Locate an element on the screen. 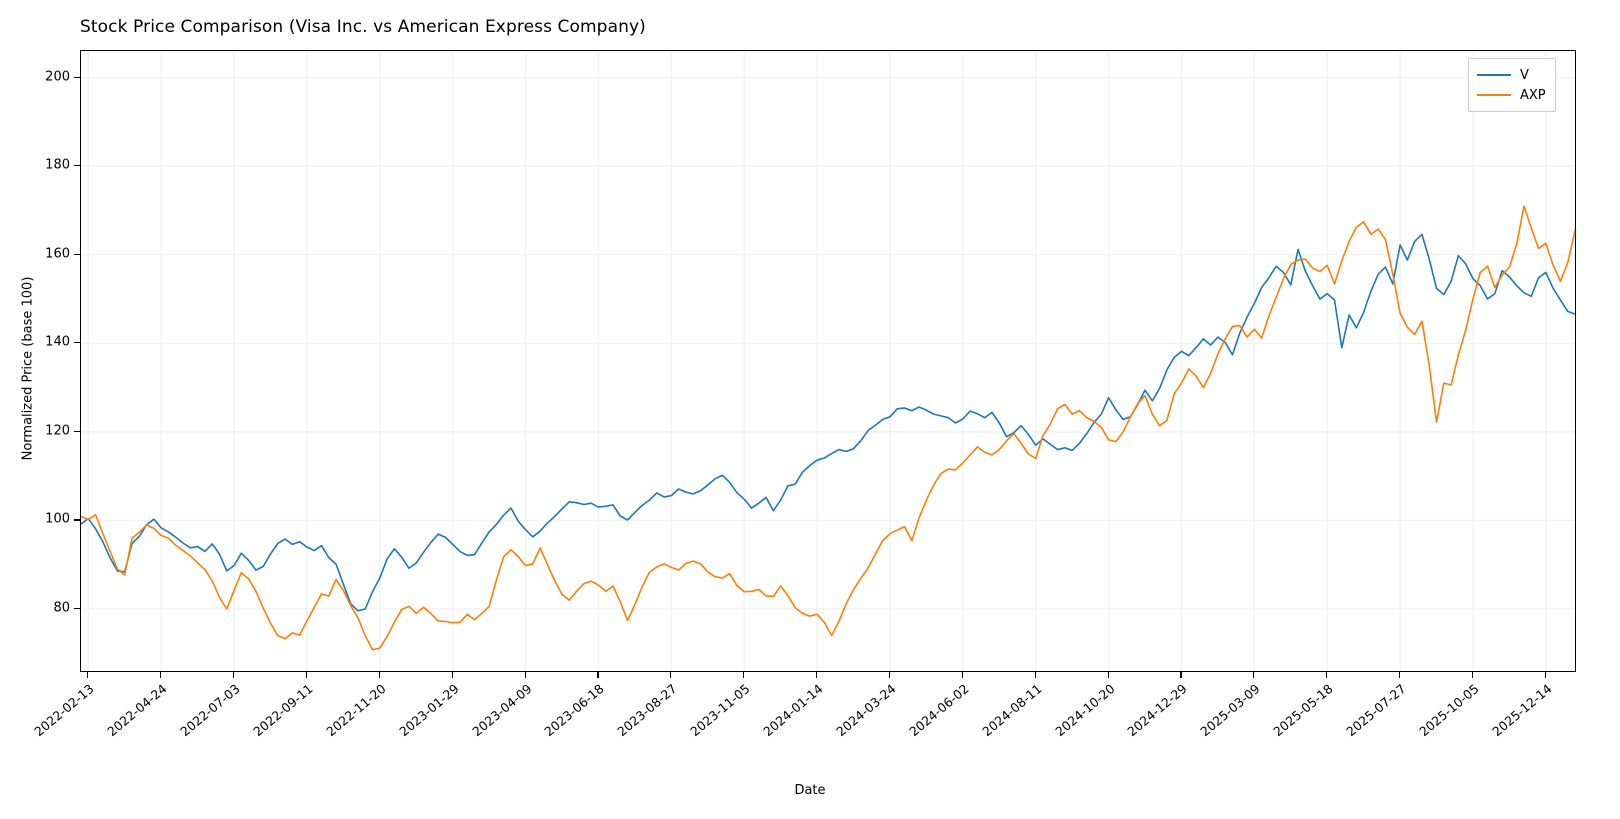  y-tick-label: 160 is located at coordinates (57, 254).